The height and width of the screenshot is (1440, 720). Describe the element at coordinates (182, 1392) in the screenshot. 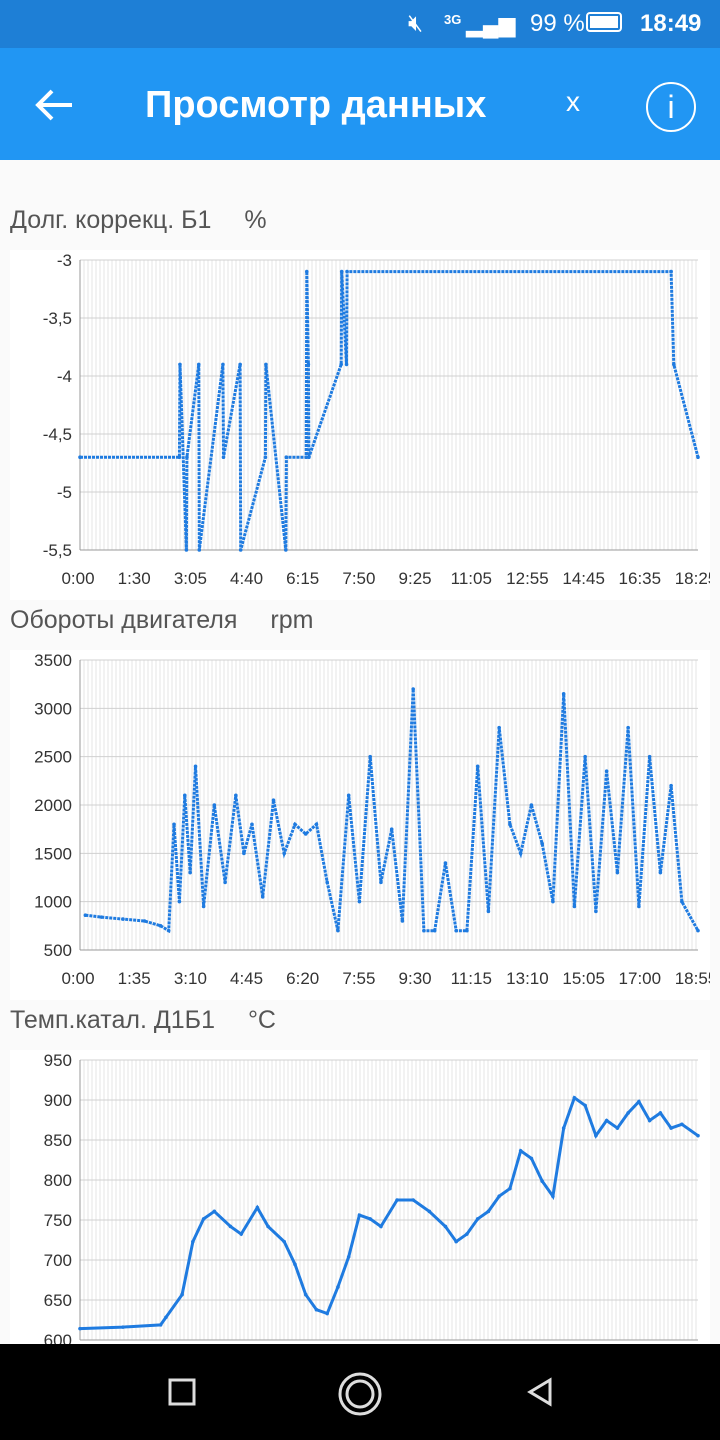

I see `recents-square-icon` at that location.